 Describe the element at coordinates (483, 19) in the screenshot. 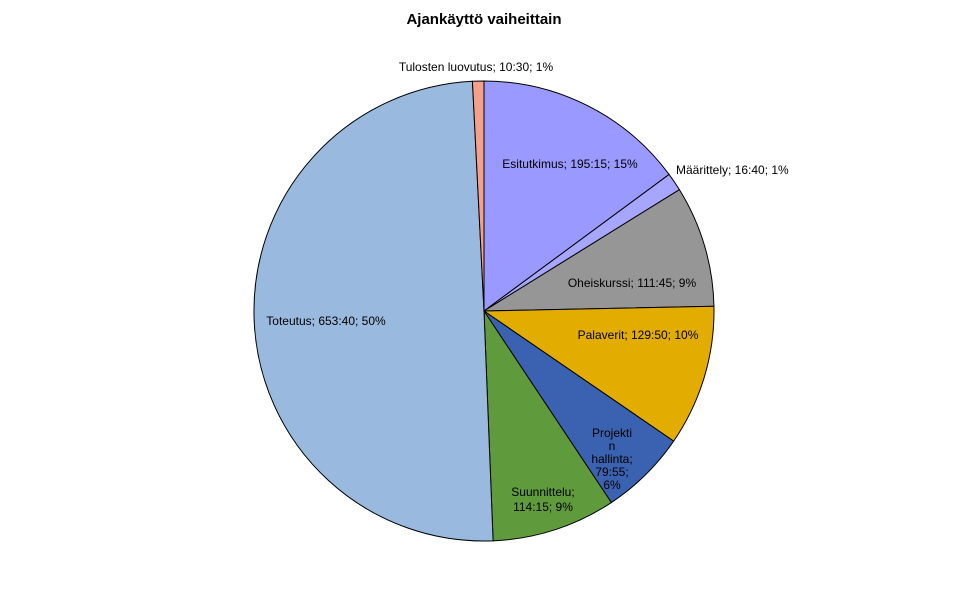

I see `chart-title: Ajankäyttö vaiheittain` at that location.